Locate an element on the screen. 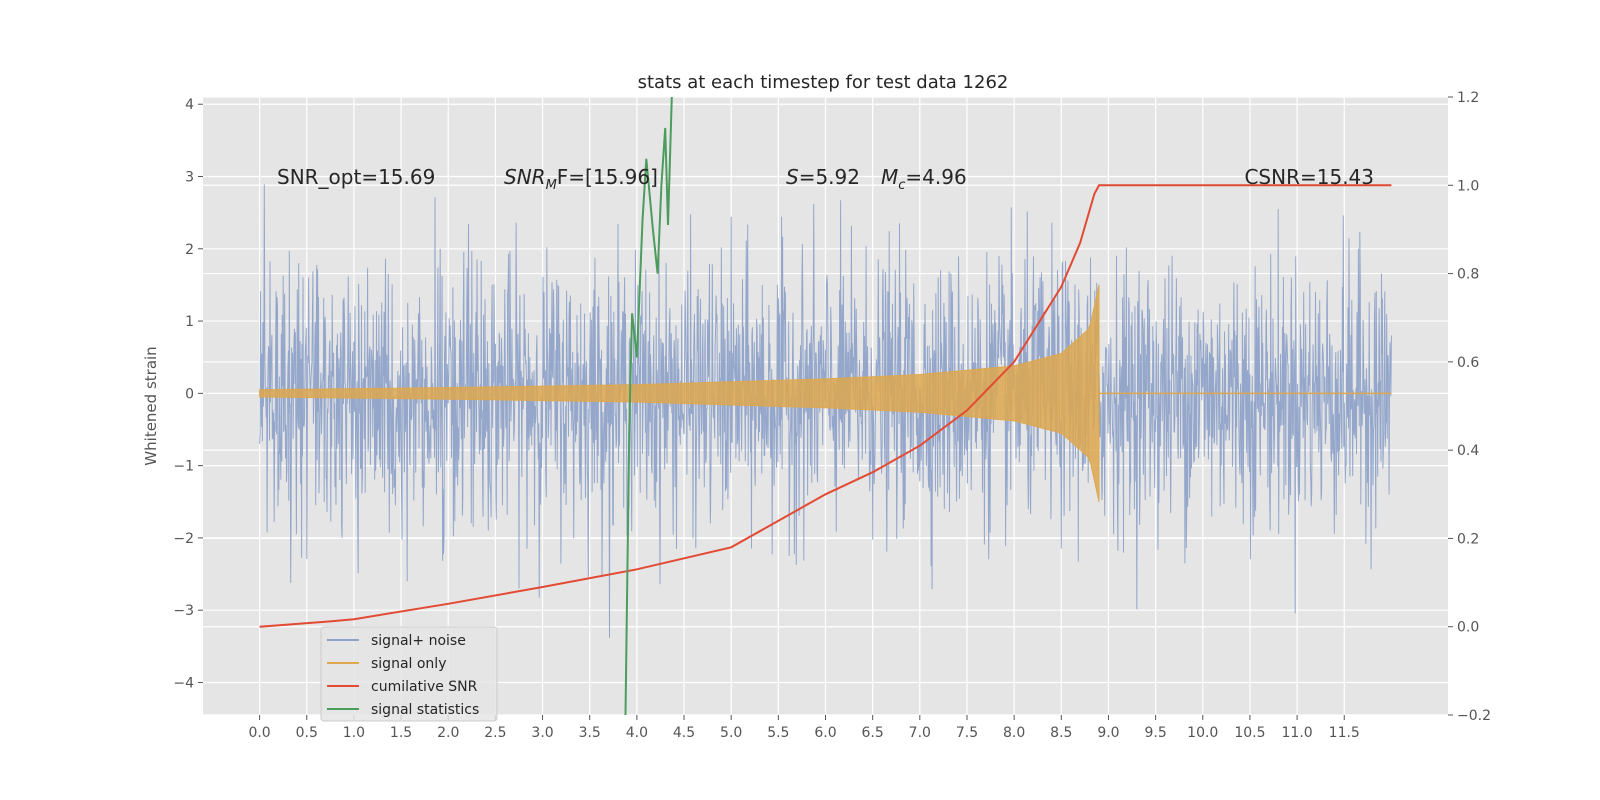  y2-tick-label-6: 1.0 is located at coordinates (1468, 186).